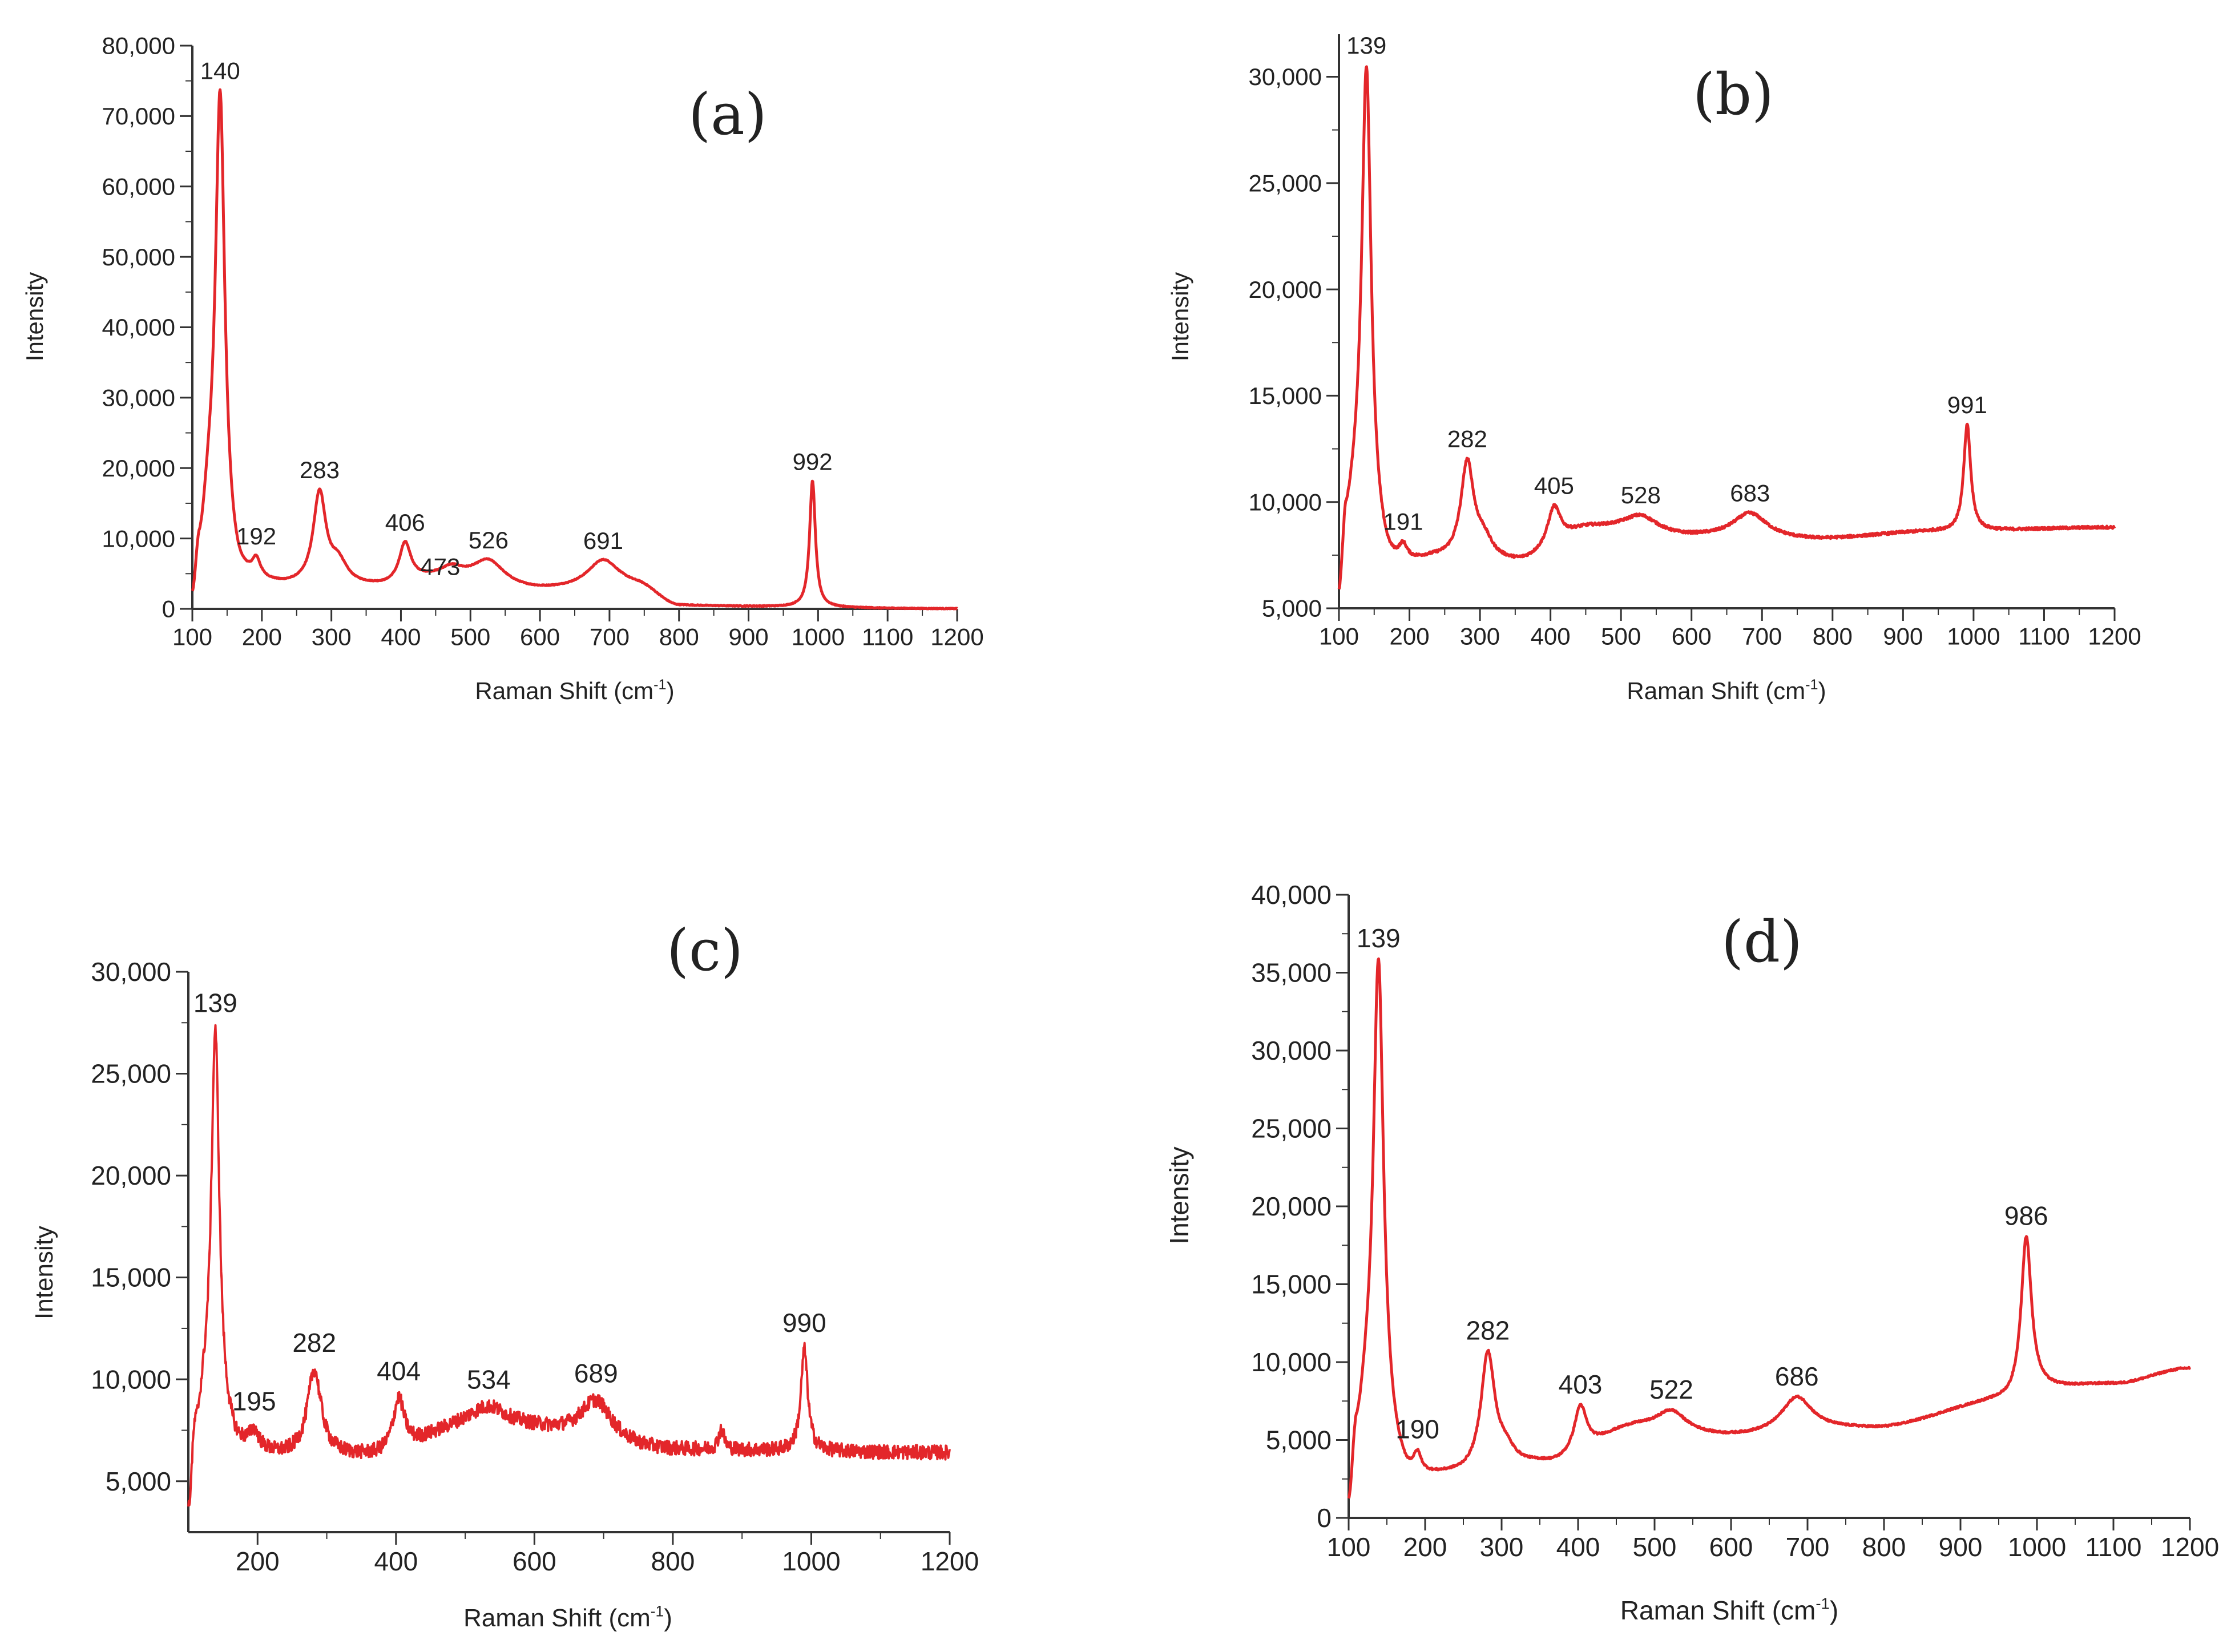  Describe the element at coordinates (1671, 1389) in the screenshot. I see `peak-label-522: 522` at that location.